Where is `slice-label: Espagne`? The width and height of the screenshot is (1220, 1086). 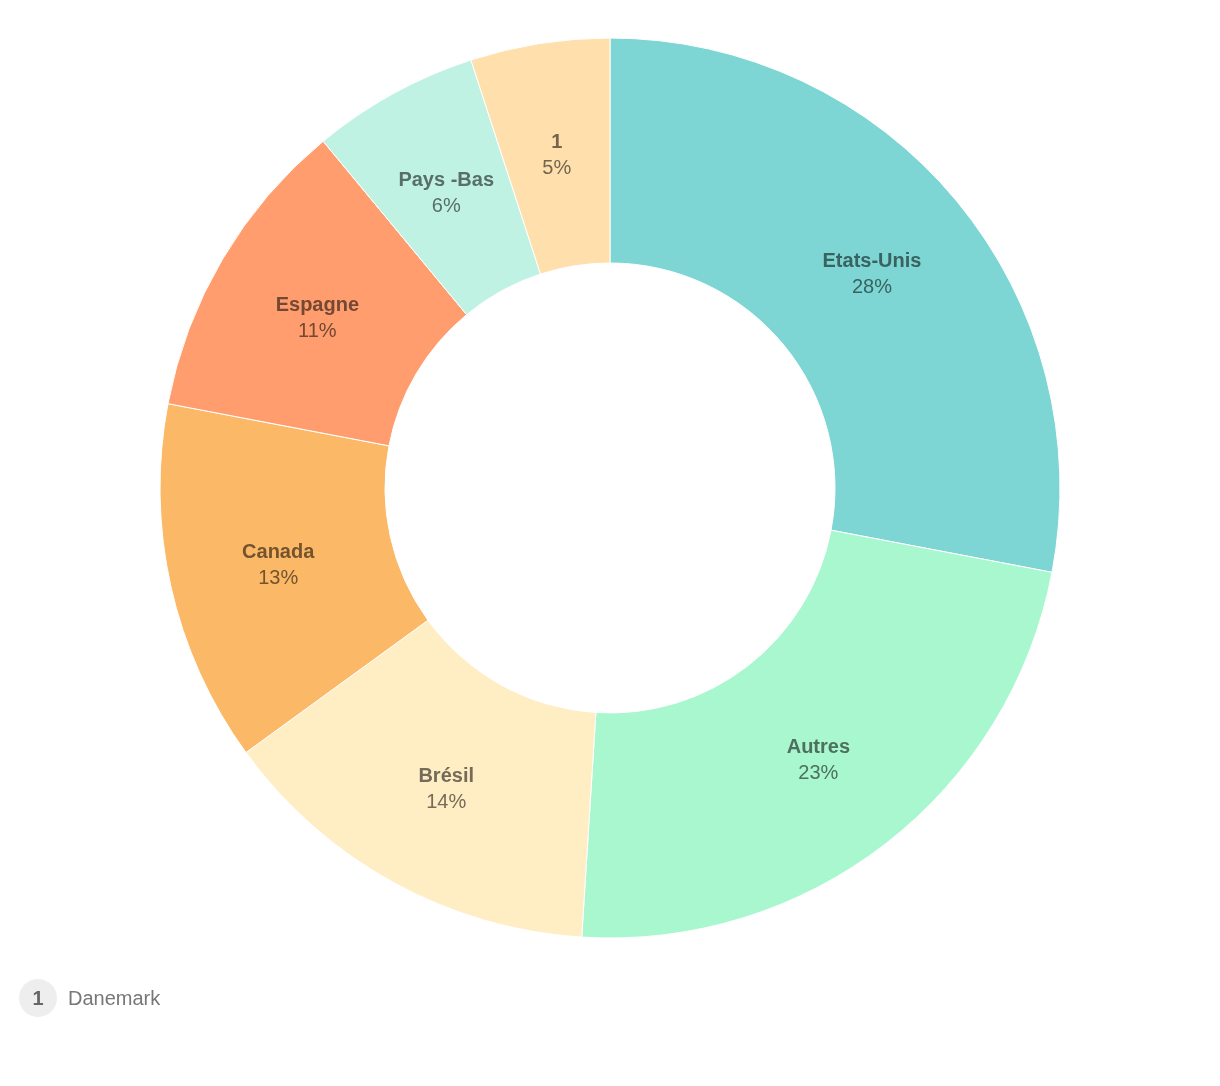 slice-label: Espagne is located at coordinates (317, 303).